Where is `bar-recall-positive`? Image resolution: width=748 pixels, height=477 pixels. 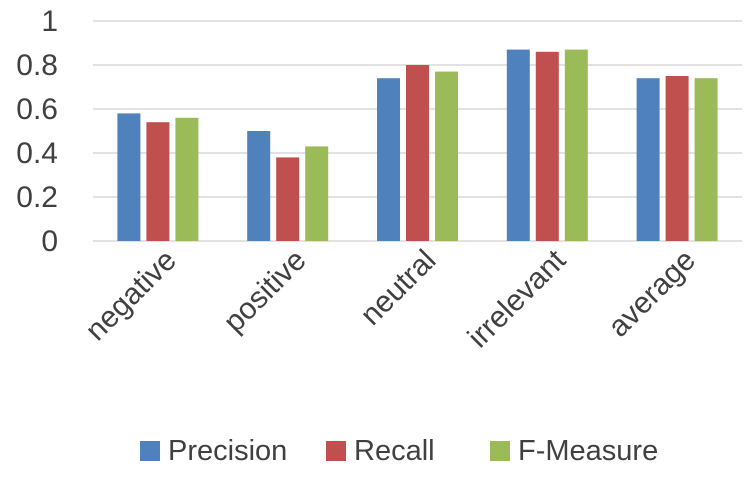 bar-recall-positive is located at coordinates (288, 199).